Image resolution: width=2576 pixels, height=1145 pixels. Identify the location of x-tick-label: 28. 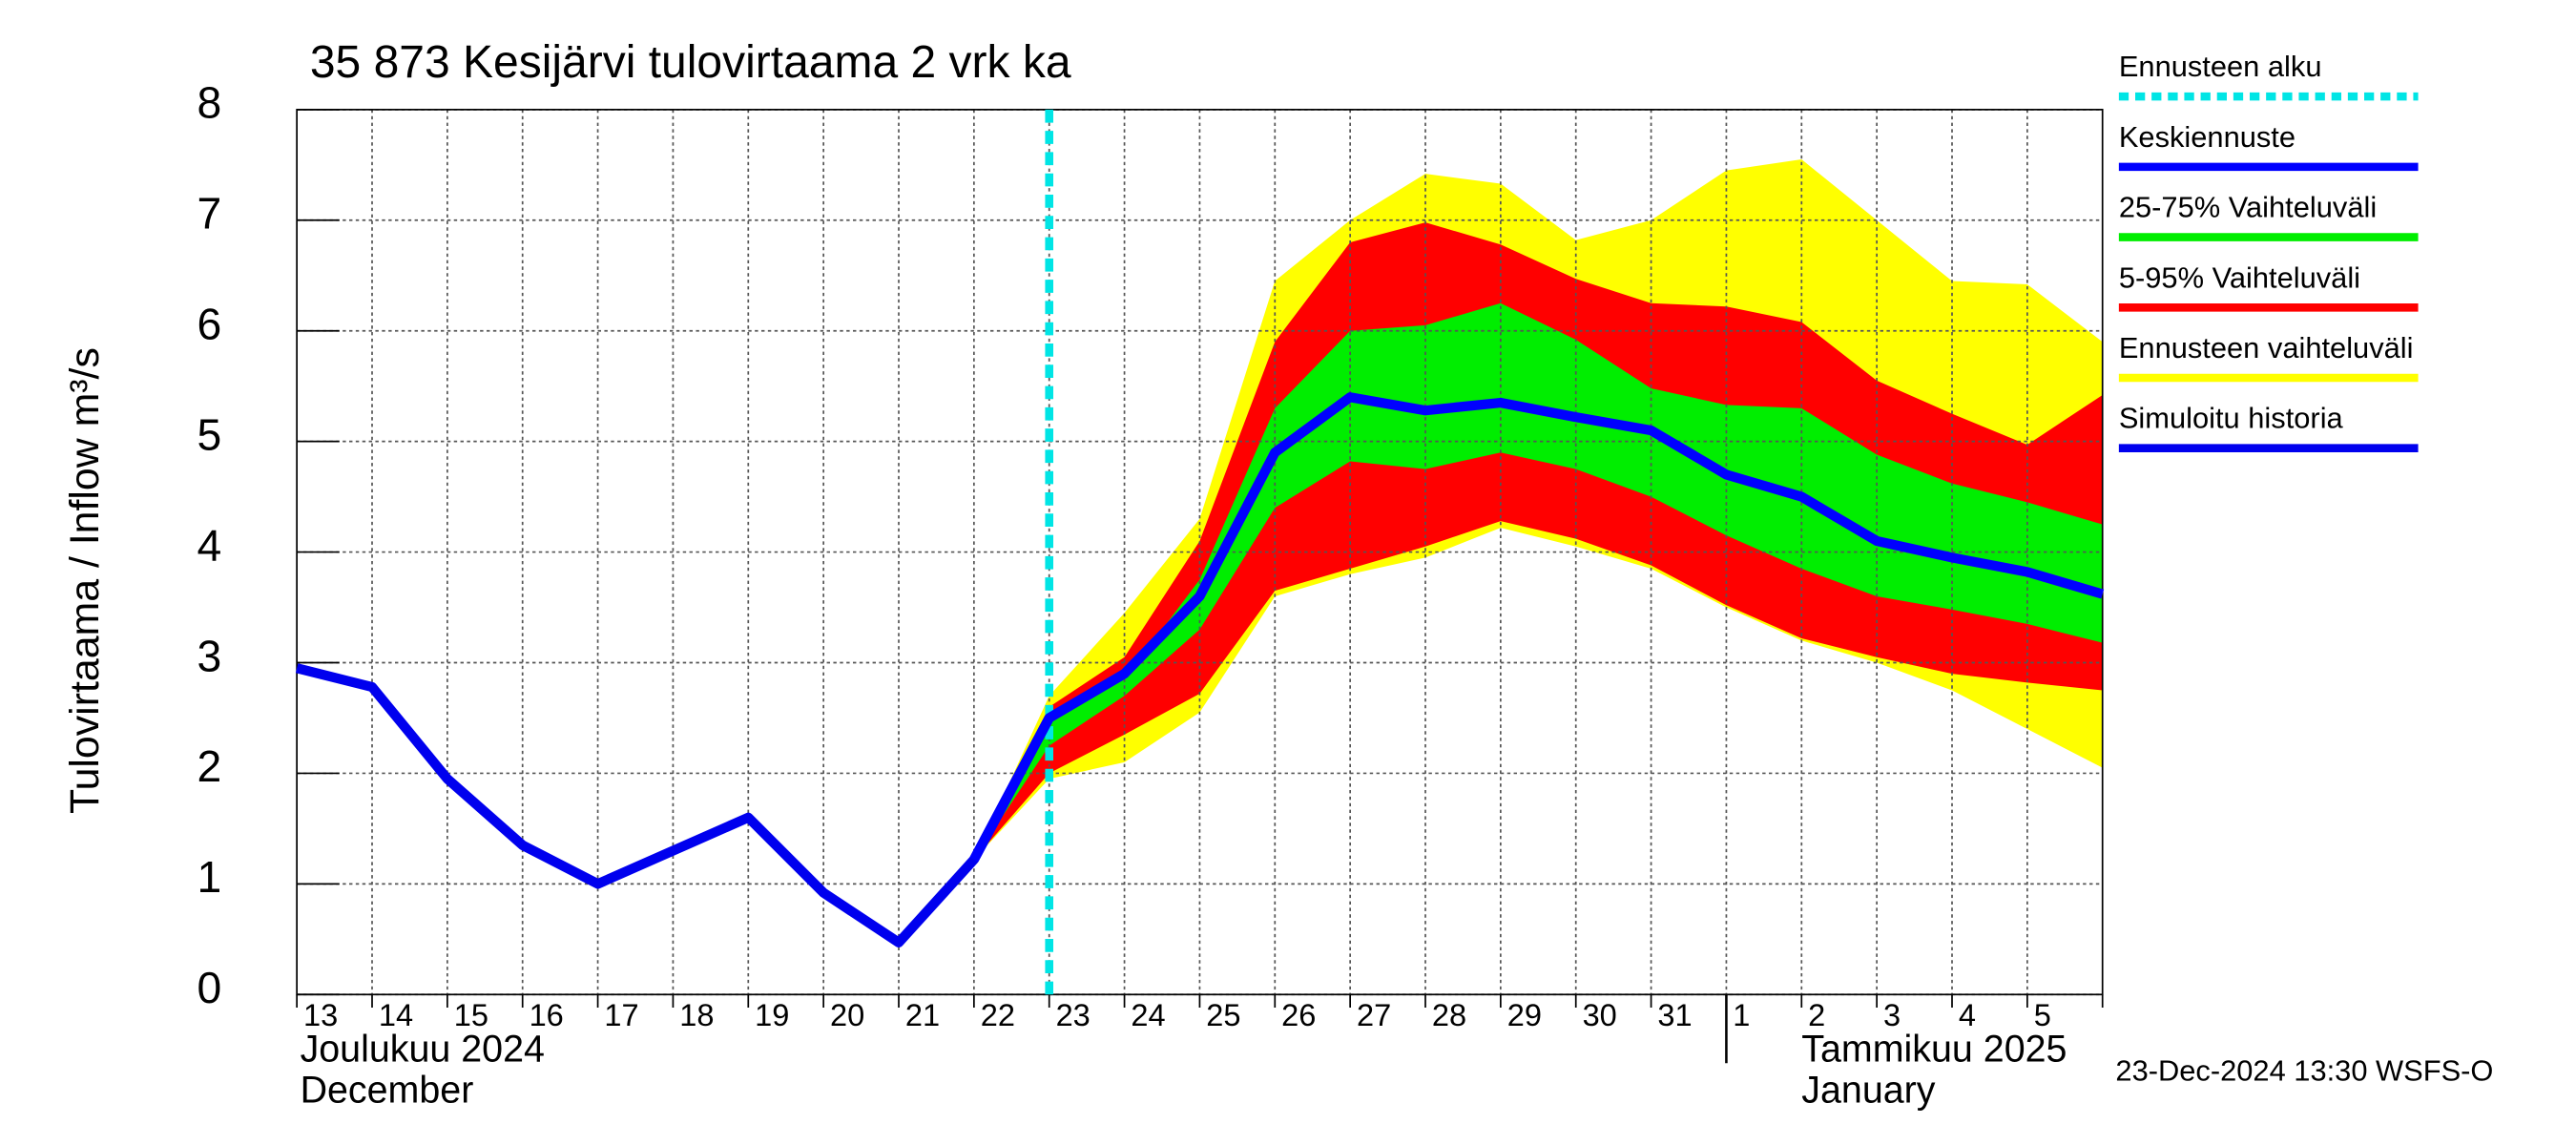
(1449, 1015).